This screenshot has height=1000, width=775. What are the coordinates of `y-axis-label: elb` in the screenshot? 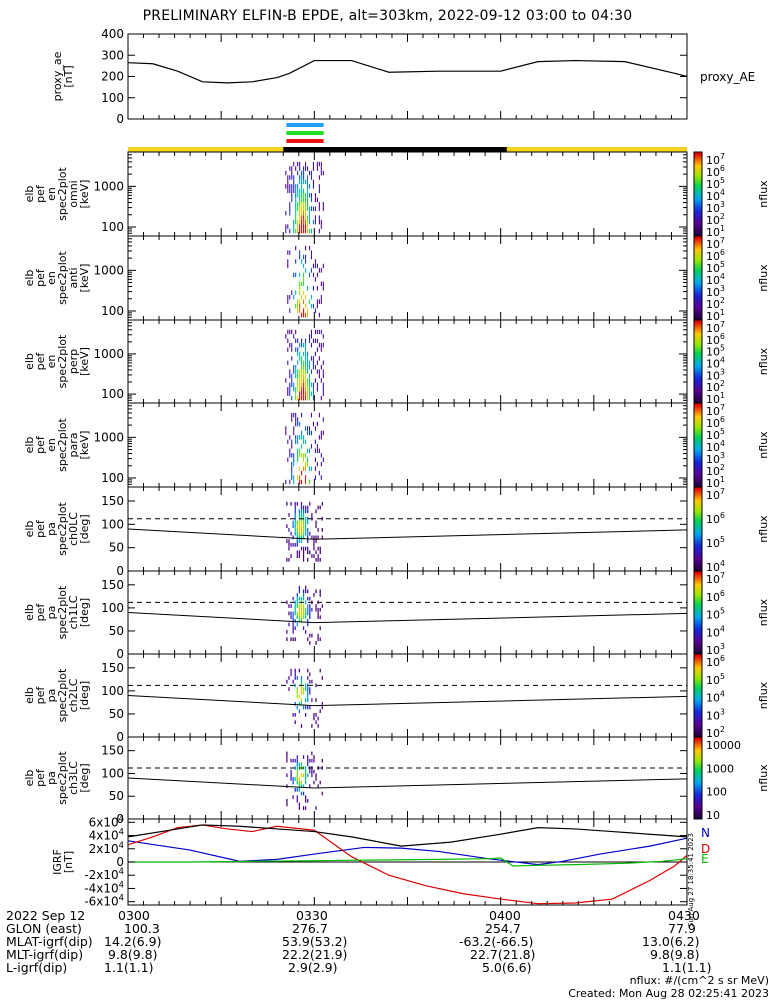 It's located at (29, 361).